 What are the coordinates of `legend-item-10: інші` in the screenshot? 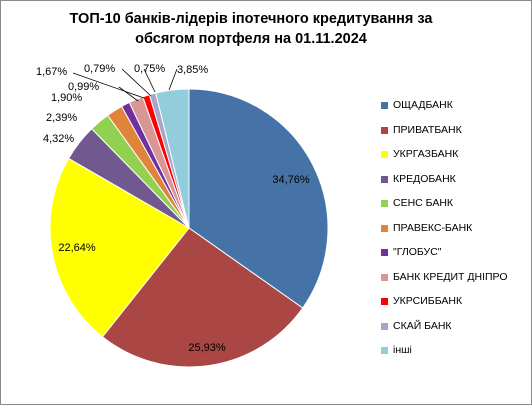 It's located at (444, 356).